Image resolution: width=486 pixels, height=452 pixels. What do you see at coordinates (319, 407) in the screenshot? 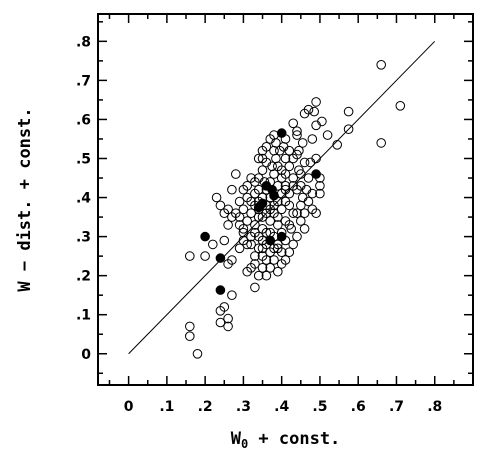
I see `x-tick-label: .5` at bounding box center [319, 407].